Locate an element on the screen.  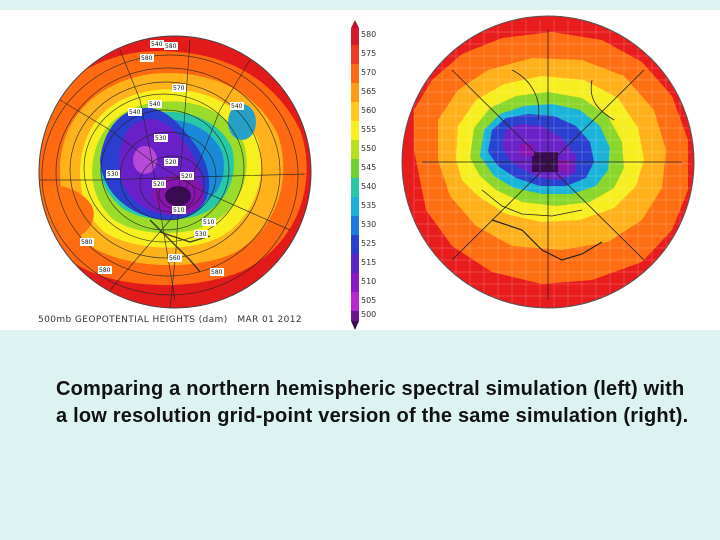
contour-label: 570 is located at coordinates (179, 88).